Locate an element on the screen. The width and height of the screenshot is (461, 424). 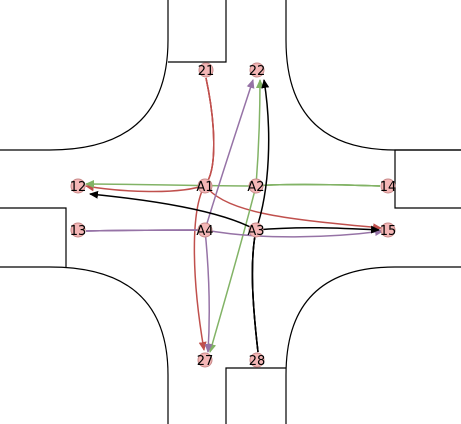
node-27: 27 is located at coordinates (205, 360).